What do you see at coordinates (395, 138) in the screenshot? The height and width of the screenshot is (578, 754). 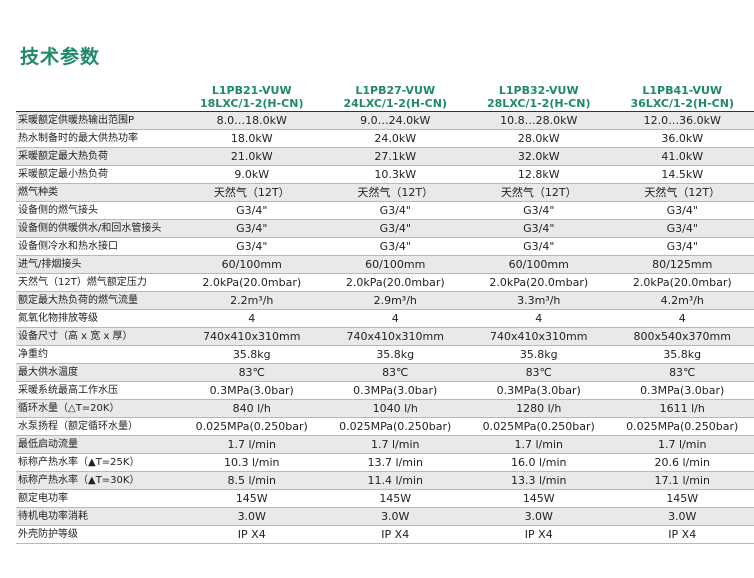 I see `table-cell: 24.0kW` at bounding box center [395, 138].